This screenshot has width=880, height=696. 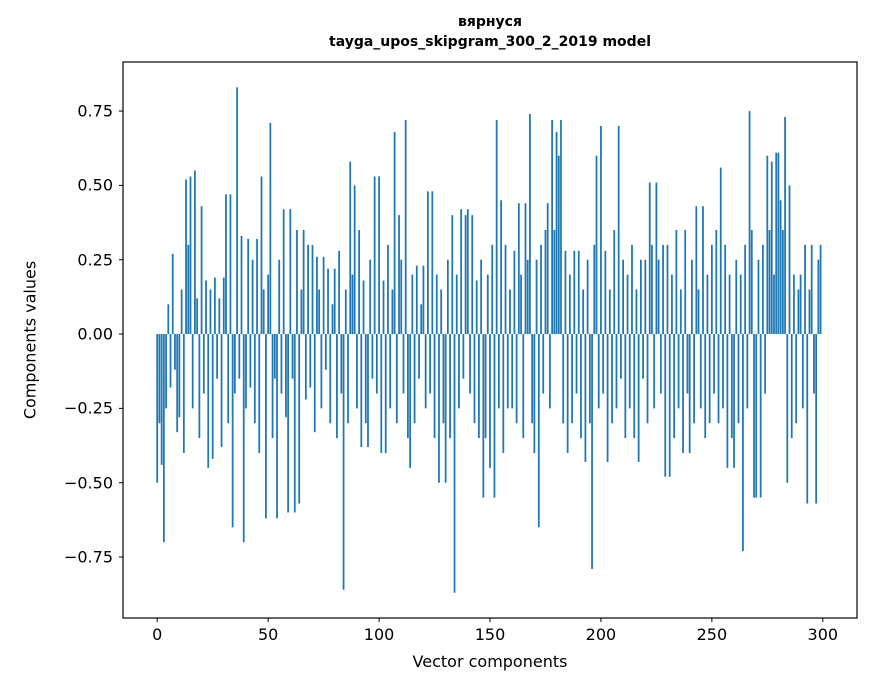 I want to click on y-tick-label: 0.50, so click(x=95, y=185).